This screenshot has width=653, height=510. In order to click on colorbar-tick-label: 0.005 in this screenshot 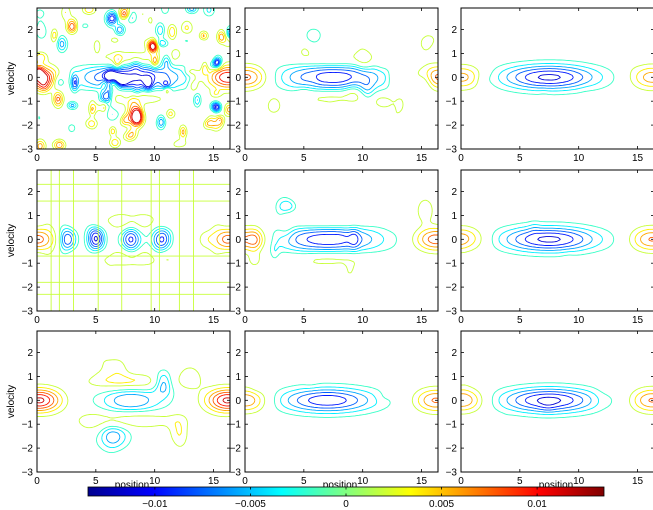, I will do `click(441, 504)`.